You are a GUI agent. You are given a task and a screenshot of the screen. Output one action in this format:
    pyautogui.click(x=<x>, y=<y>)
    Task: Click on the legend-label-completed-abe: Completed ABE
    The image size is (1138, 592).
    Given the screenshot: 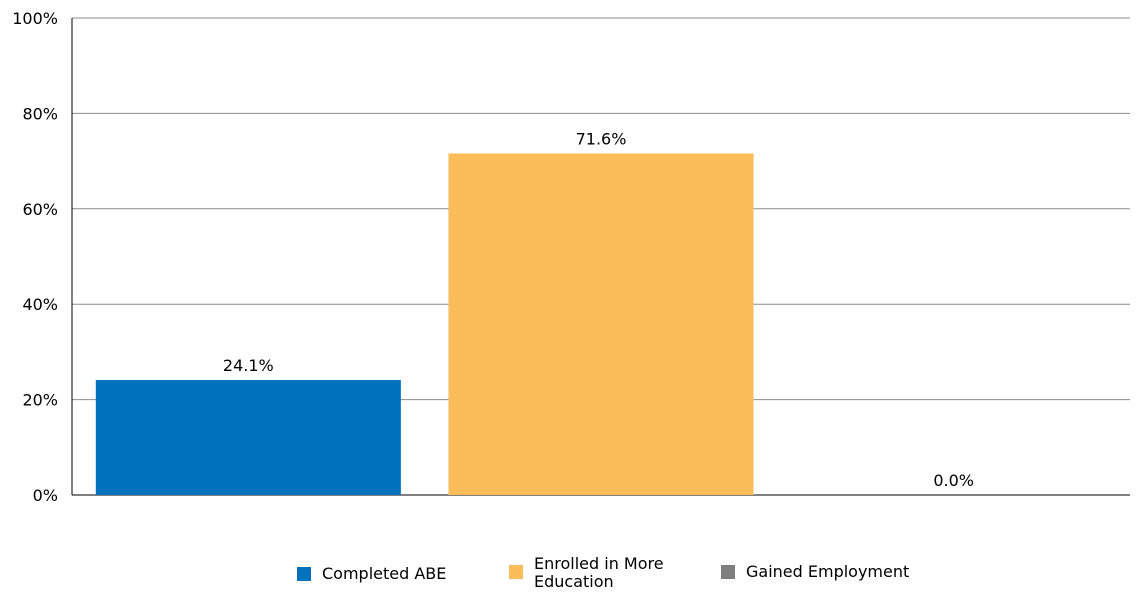 What is the action you would take?
    pyautogui.click(x=384, y=573)
    